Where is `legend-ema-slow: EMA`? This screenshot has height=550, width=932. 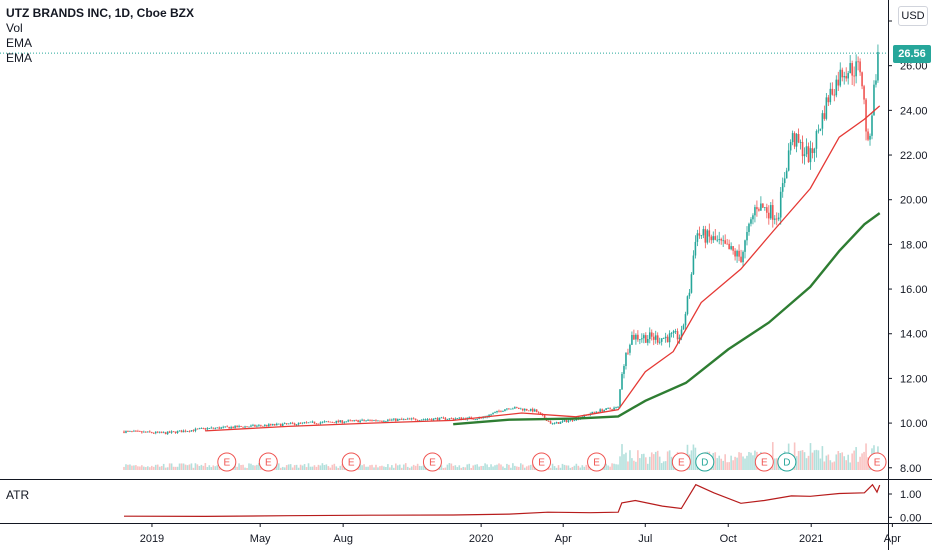
legend-ema-slow: EMA is located at coordinates (19, 58).